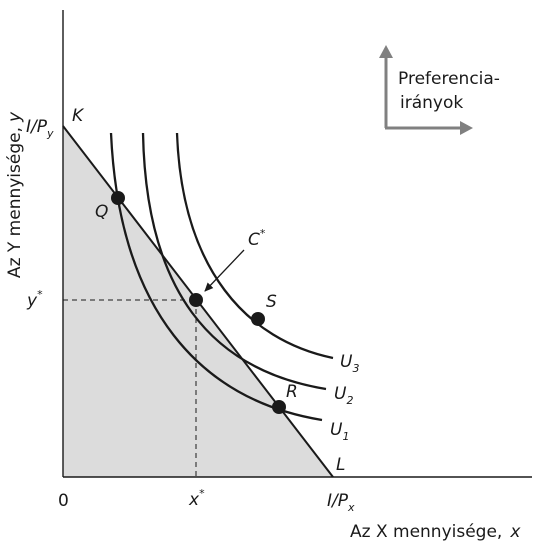  Describe the element at coordinates (15, 194) in the screenshot. I see `y-axis-title: Az Y mennyisége,y` at that location.